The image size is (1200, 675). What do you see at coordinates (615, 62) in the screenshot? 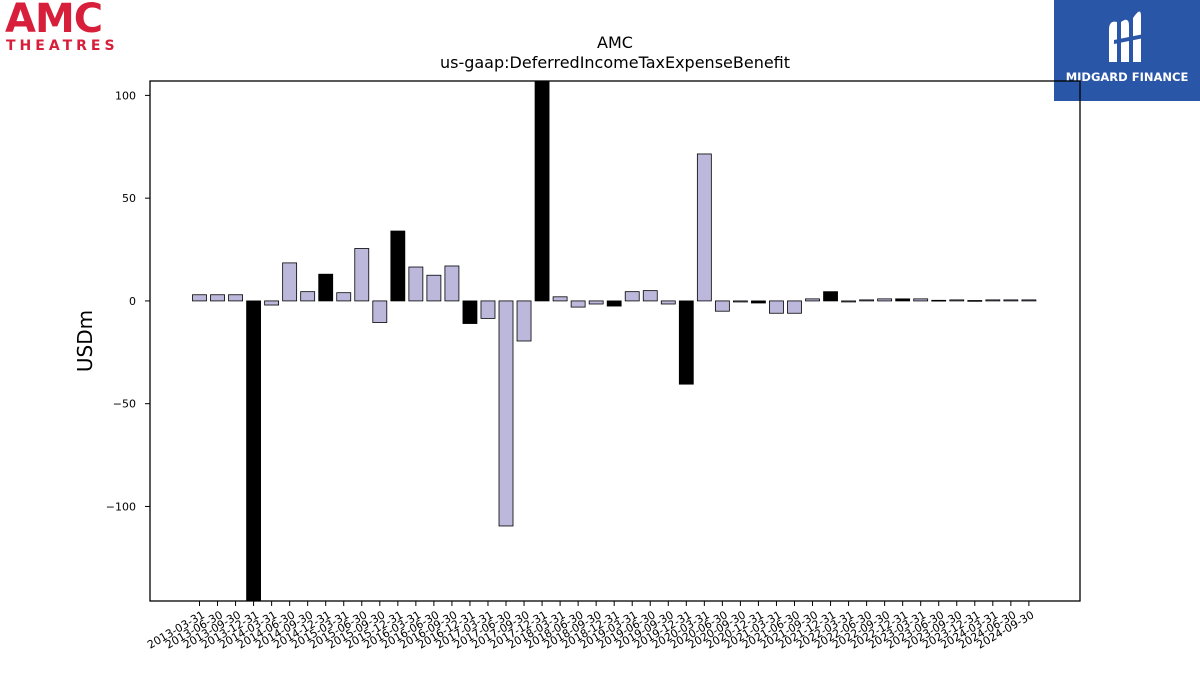
I see `chart-subtitle: us-gaap:DeferredIncomeTaxExpenseBenefit` at bounding box center [615, 62].